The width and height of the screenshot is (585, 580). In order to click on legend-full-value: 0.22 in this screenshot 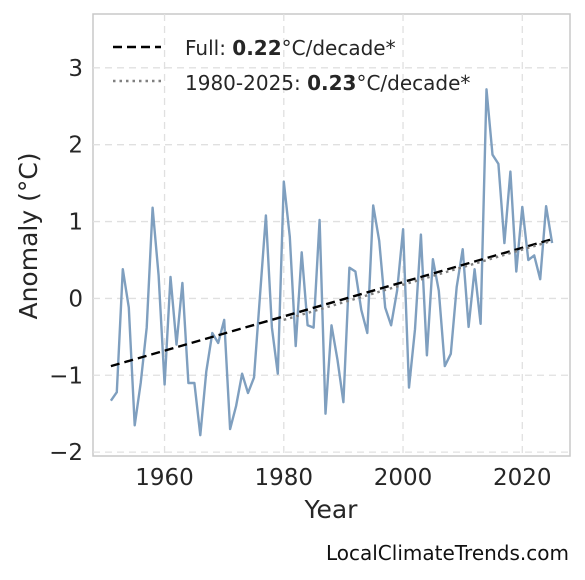, I will do `click(256, 48)`.